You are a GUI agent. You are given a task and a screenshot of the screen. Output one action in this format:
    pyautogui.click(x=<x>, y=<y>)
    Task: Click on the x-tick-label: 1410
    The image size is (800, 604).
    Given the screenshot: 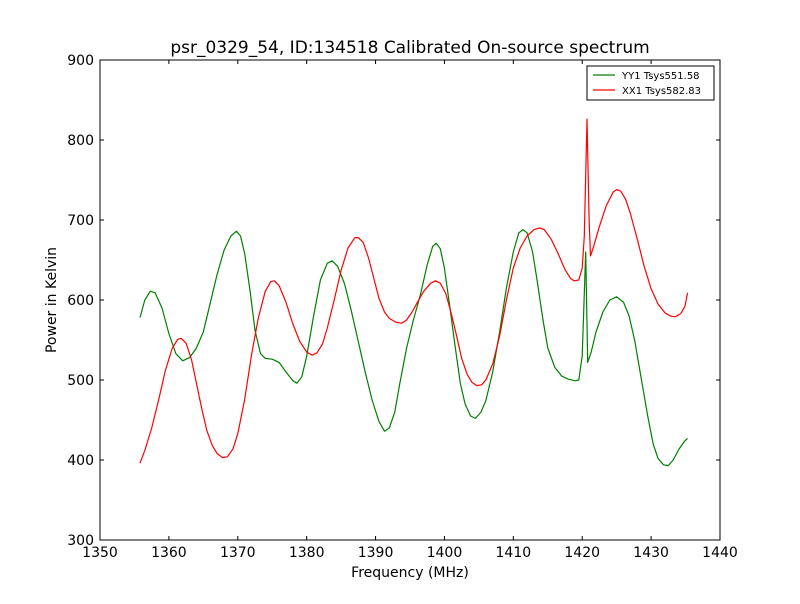 What is the action you would take?
    pyautogui.click(x=514, y=553)
    